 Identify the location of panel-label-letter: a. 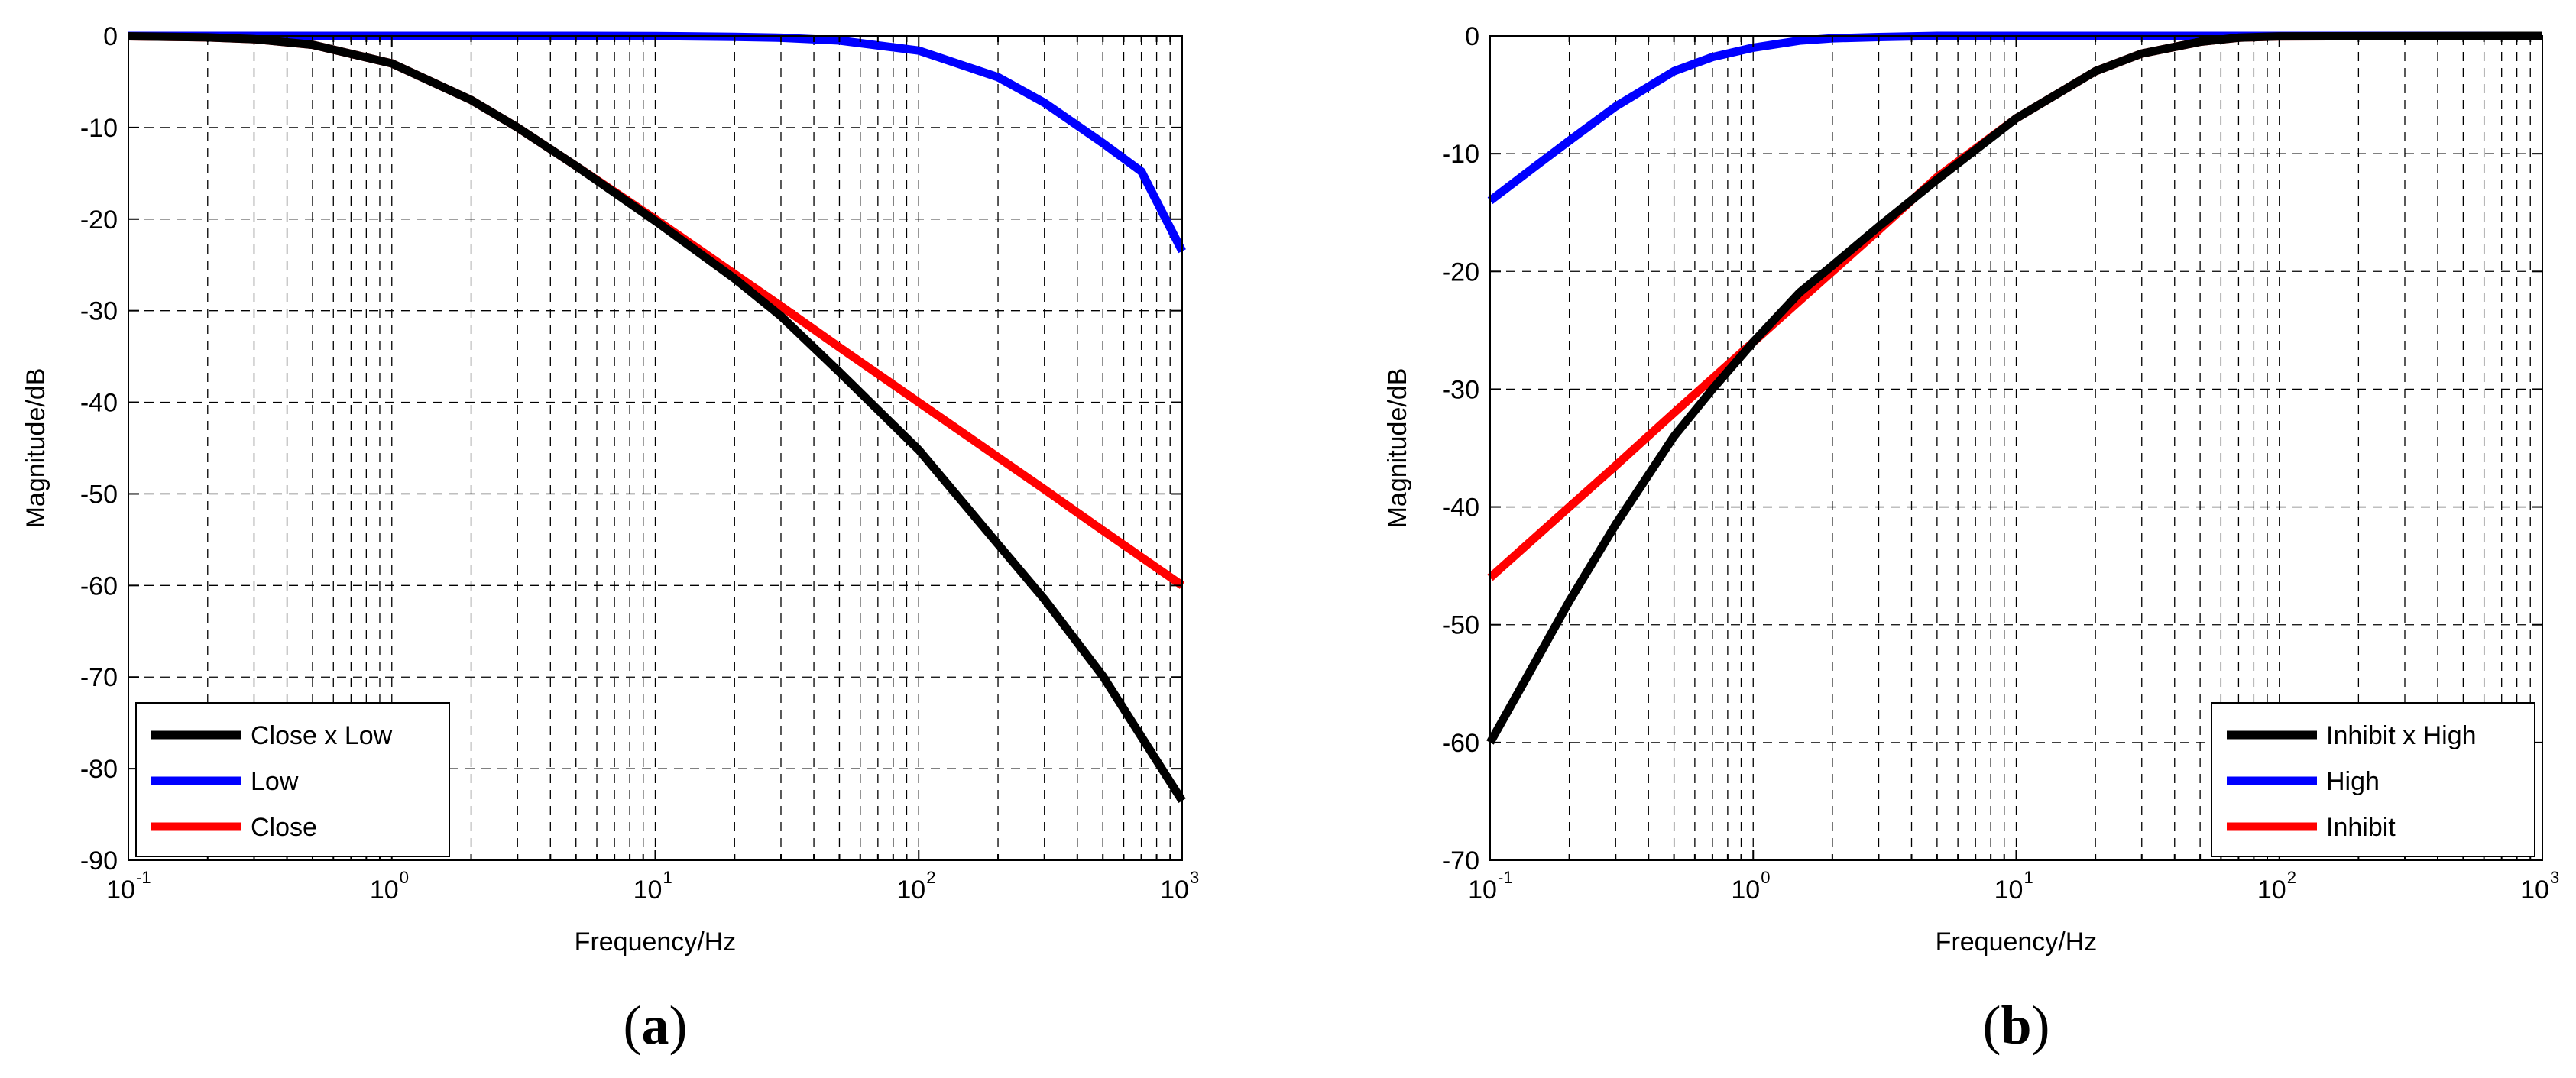
(656, 1025).